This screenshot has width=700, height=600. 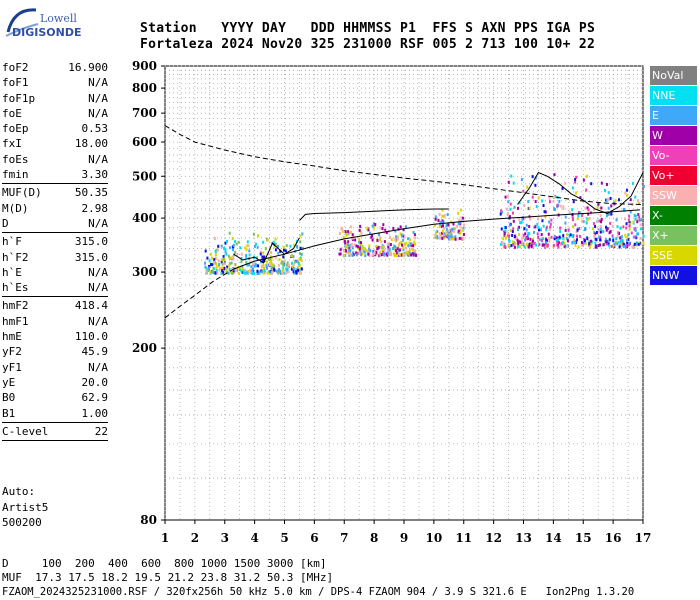 What do you see at coordinates (55, 351) in the screenshot?
I see `param-row: yF2 45.9` at bounding box center [55, 351].